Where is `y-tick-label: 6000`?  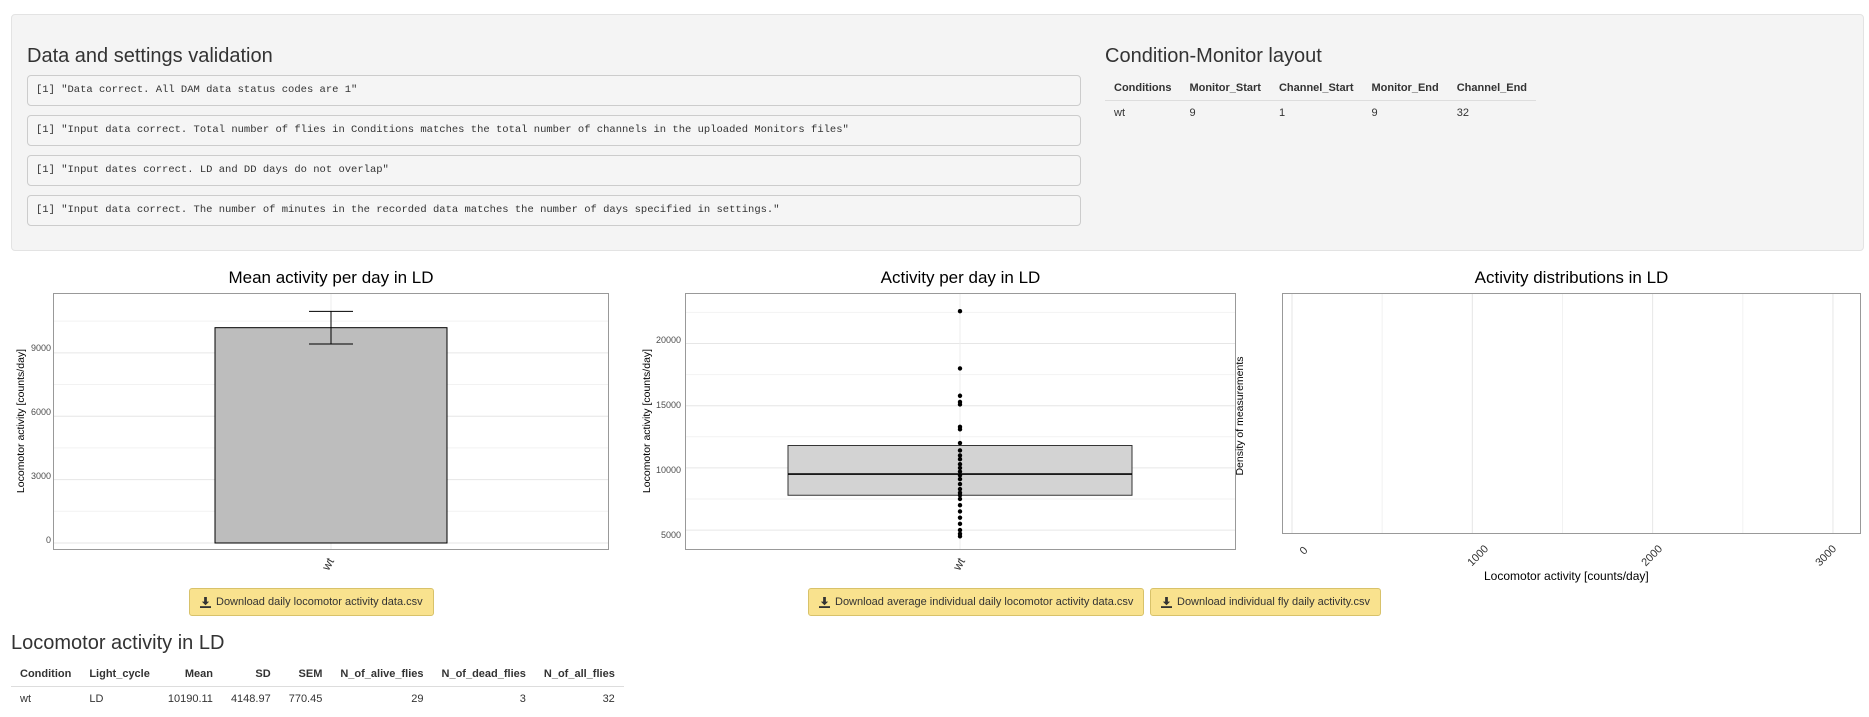
y-tick-label: 6000 is located at coordinates (40, 412).